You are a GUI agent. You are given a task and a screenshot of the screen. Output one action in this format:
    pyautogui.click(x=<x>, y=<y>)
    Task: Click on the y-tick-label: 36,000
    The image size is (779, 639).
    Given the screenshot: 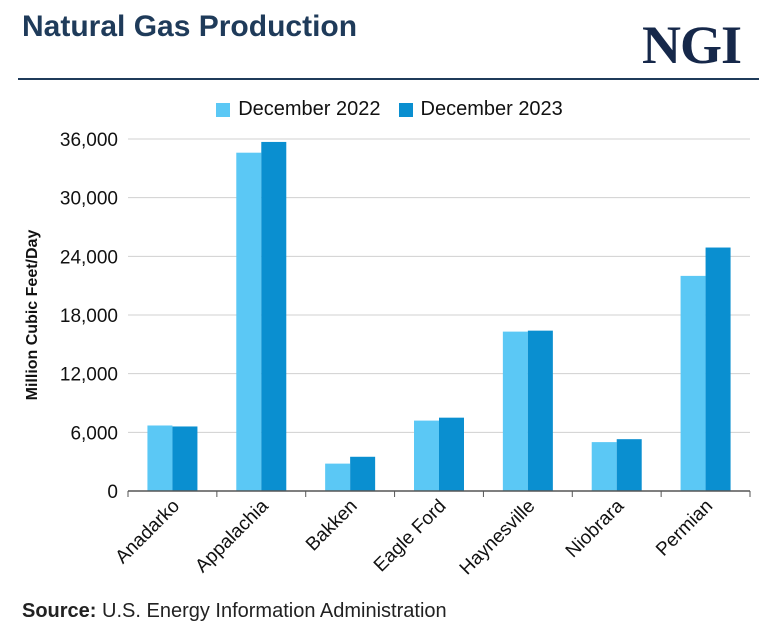 What is the action you would take?
    pyautogui.click(x=89, y=140)
    